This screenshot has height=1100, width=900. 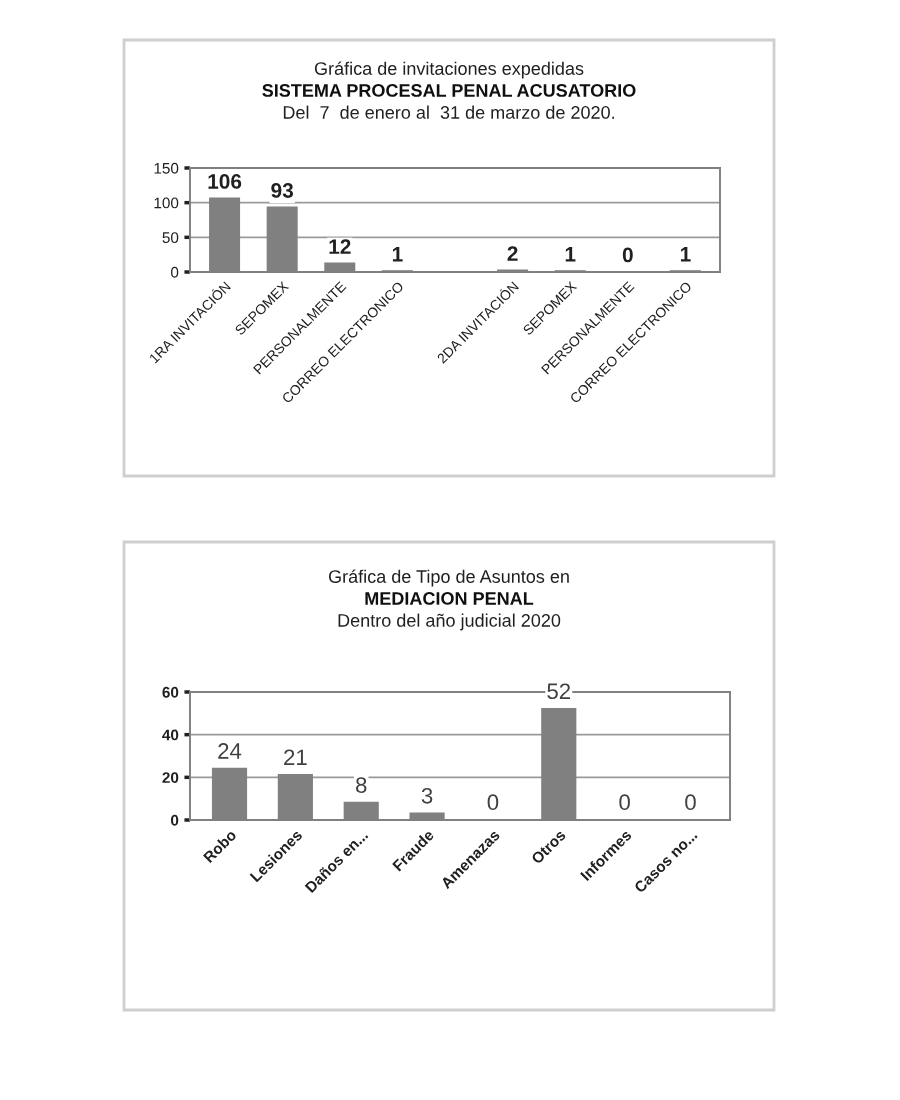 What do you see at coordinates (230, 751) in the screenshot?
I see `data-label: 24` at bounding box center [230, 751].